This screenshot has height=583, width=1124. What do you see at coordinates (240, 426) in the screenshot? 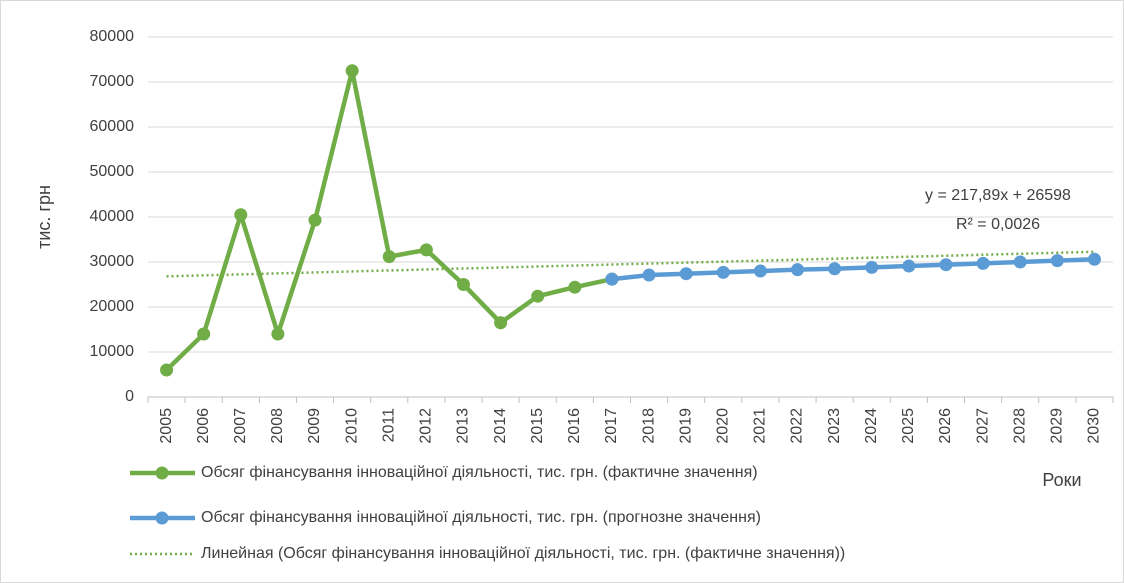
I see `x-tick-label: 2007` at bounding box center [240, 426].